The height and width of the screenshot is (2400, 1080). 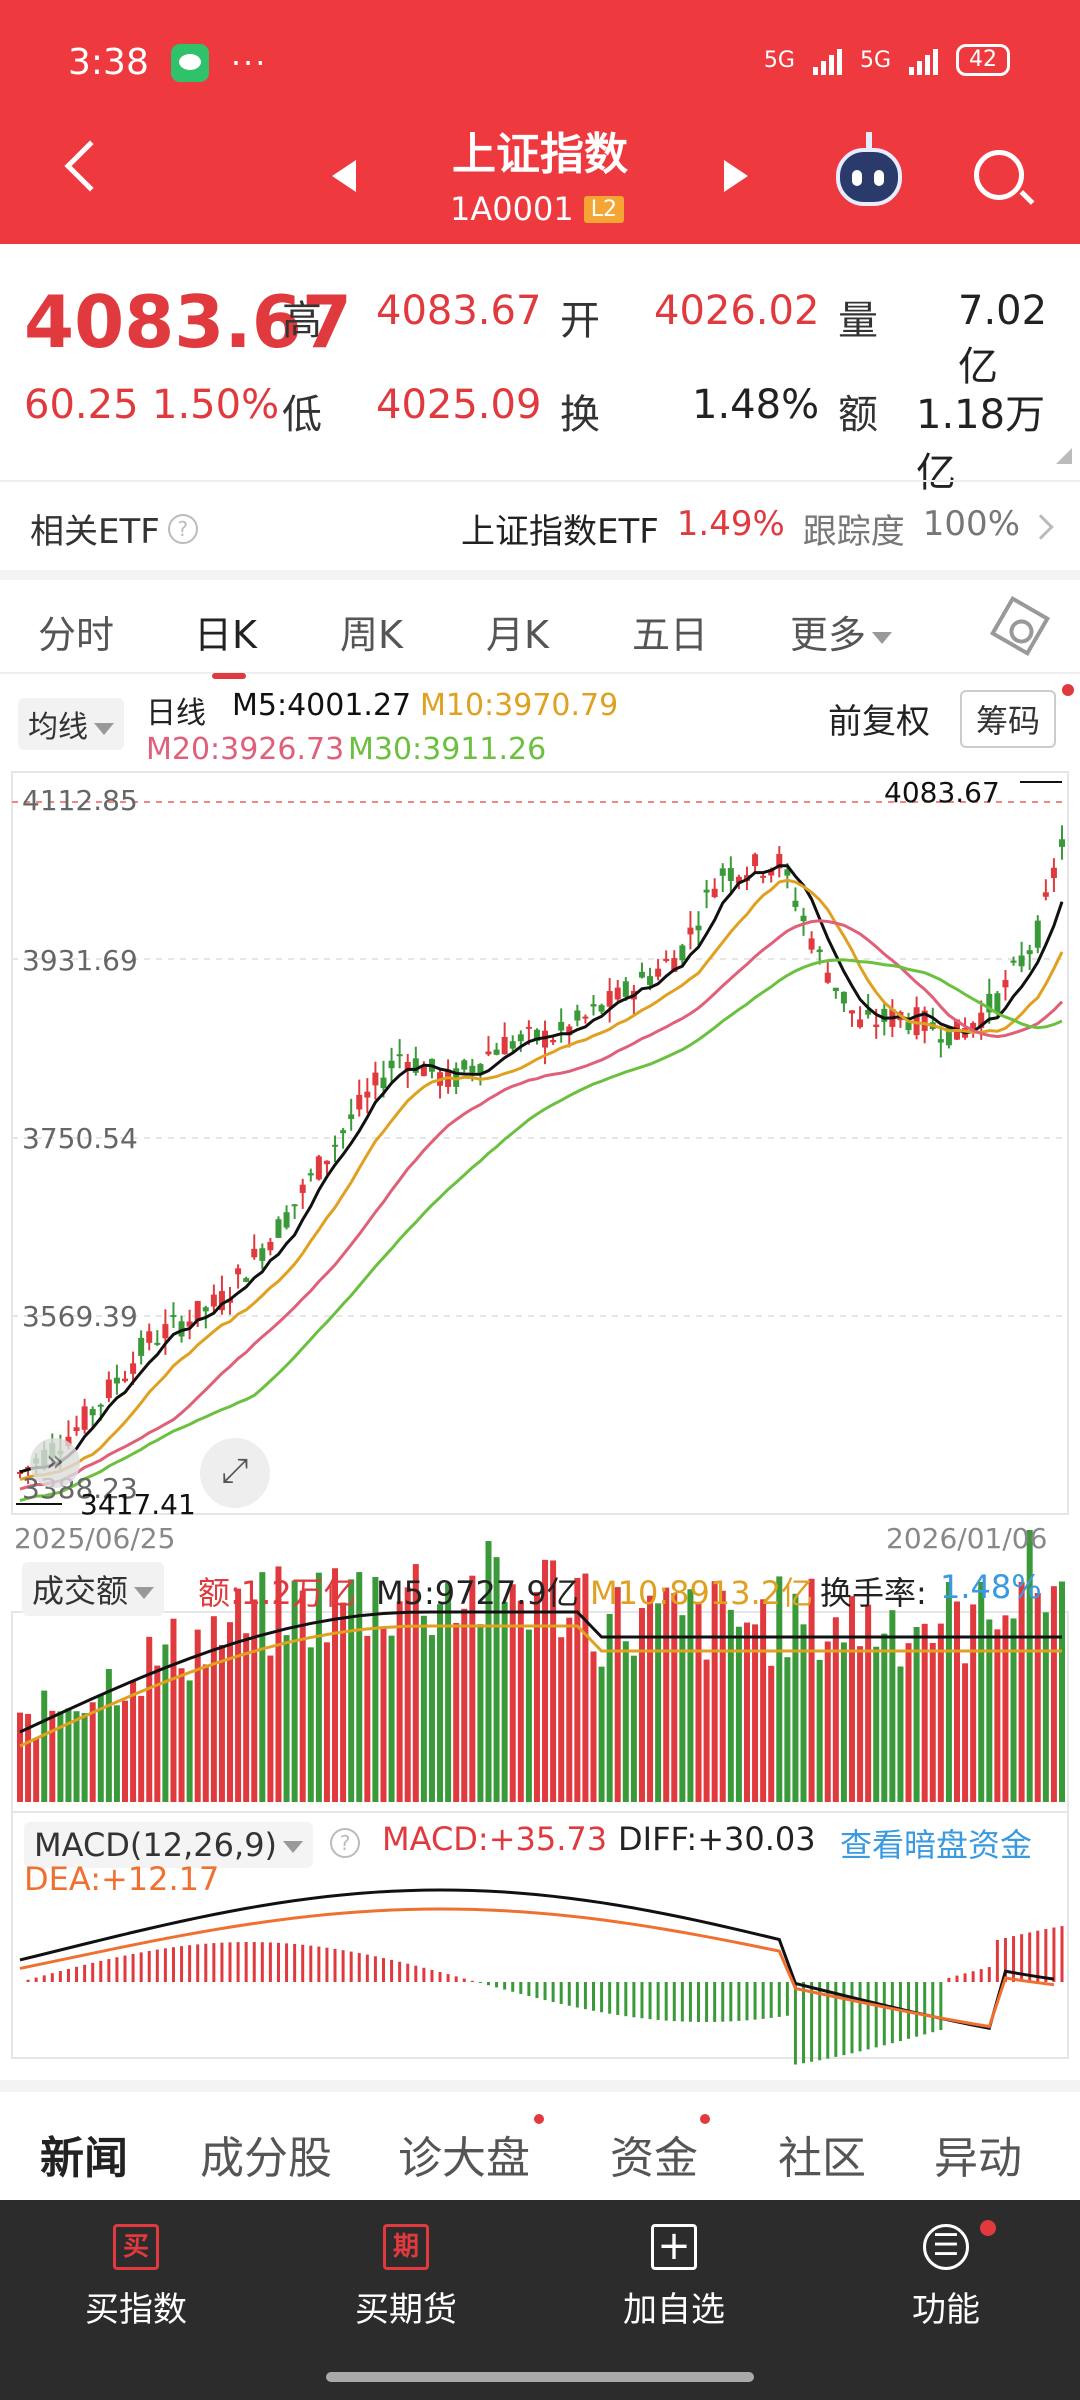 I want to click on tab-constituents: 成分股, so click(x=266, y=2158).